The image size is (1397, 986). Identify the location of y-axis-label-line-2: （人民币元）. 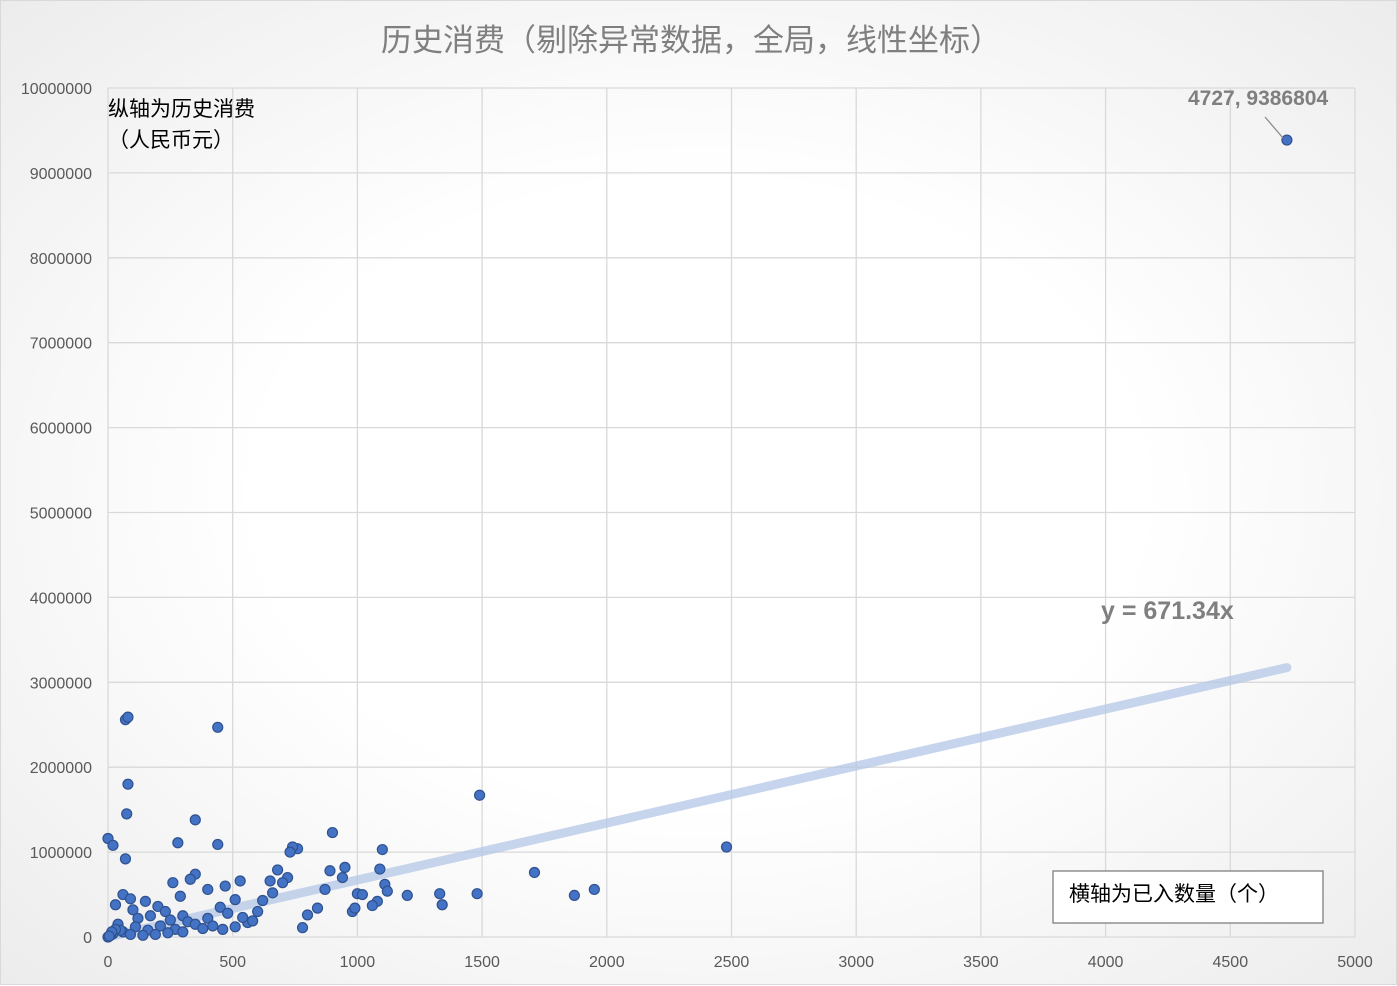
(171, 140).